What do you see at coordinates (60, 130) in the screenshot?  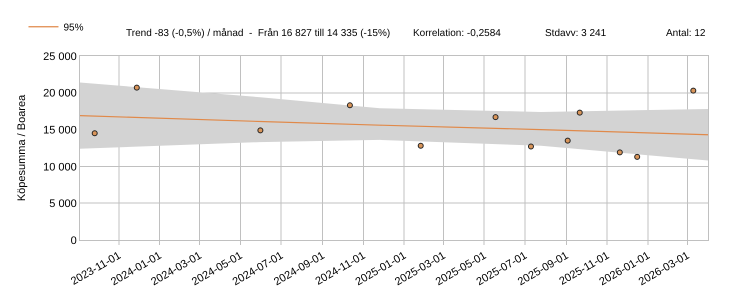 I see `y-tick-label: 15 000` at bounding box center [60, 130].